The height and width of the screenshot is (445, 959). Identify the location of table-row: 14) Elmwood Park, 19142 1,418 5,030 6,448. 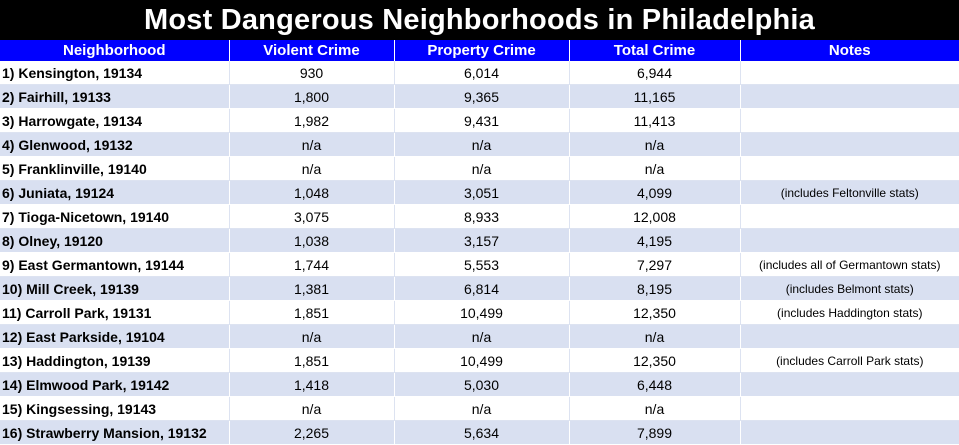
(479, 384).